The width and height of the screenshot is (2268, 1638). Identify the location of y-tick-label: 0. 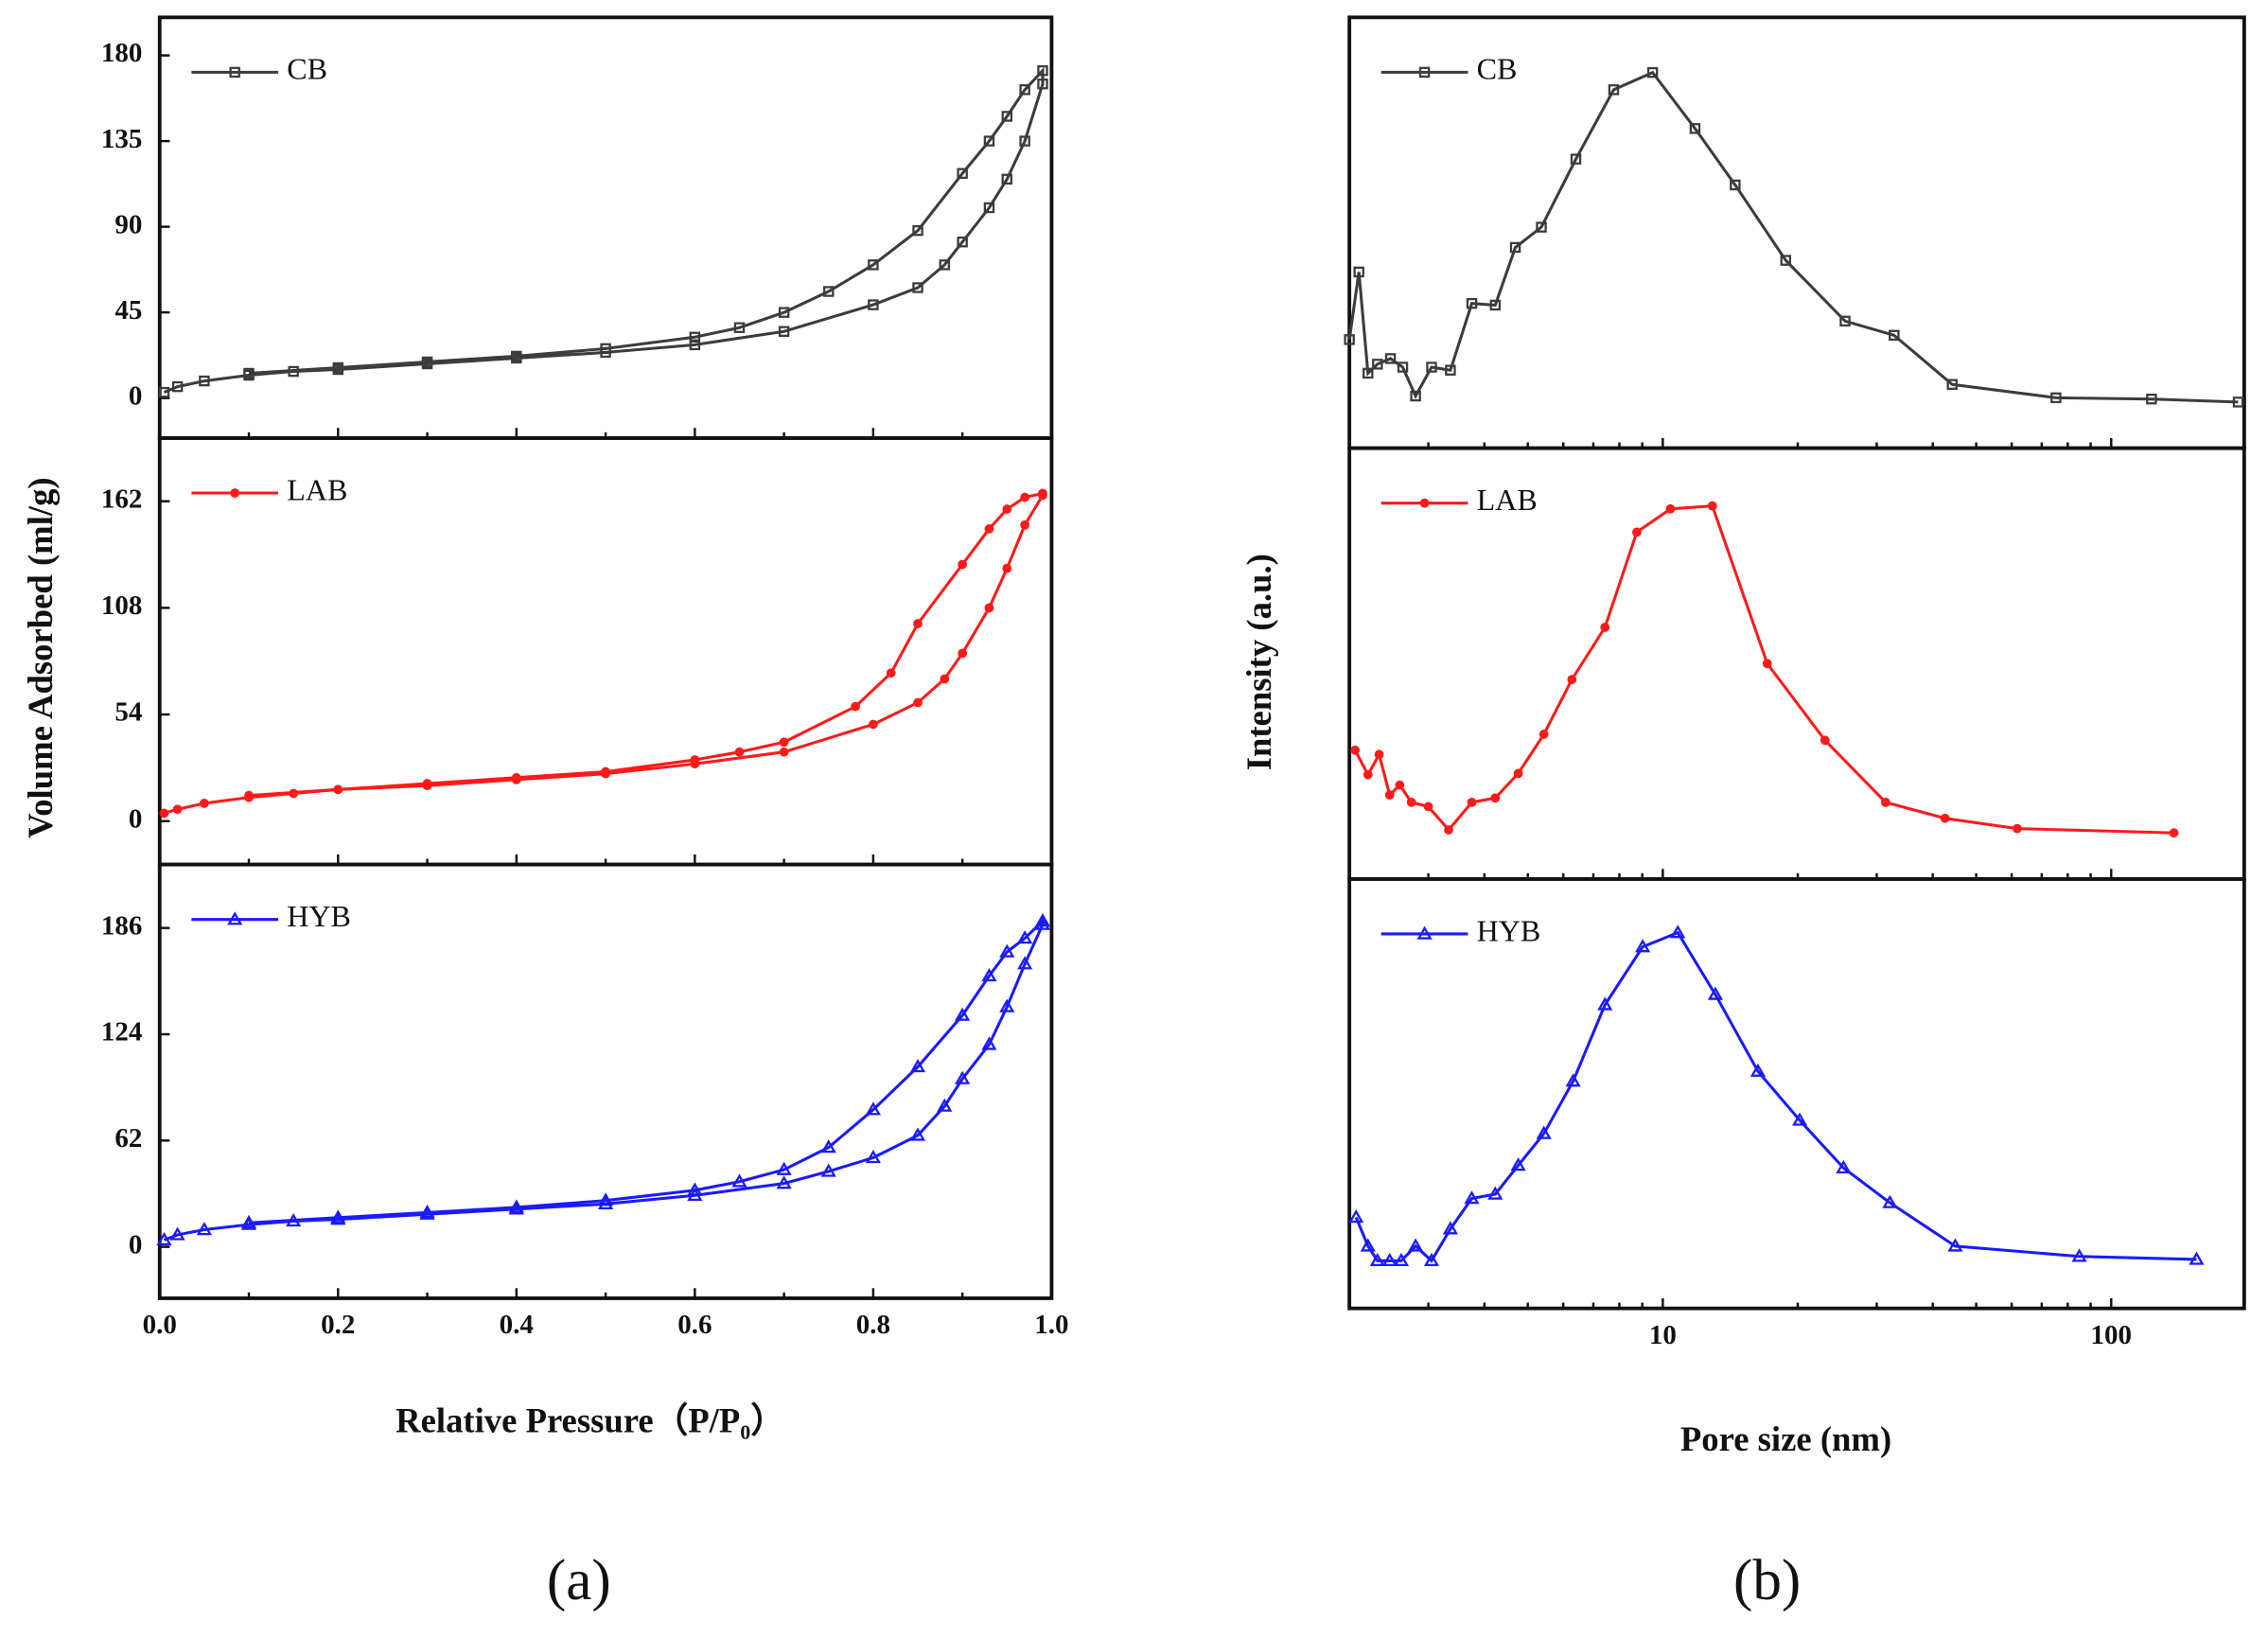
(136, 396).